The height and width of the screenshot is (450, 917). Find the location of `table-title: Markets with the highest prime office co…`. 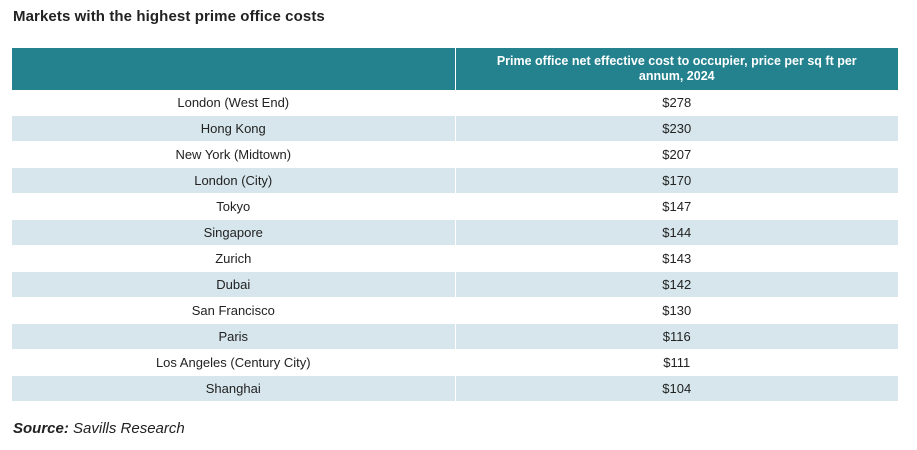

table-title: Markets with the highest prime office co… is located at coordinates (169, 16).